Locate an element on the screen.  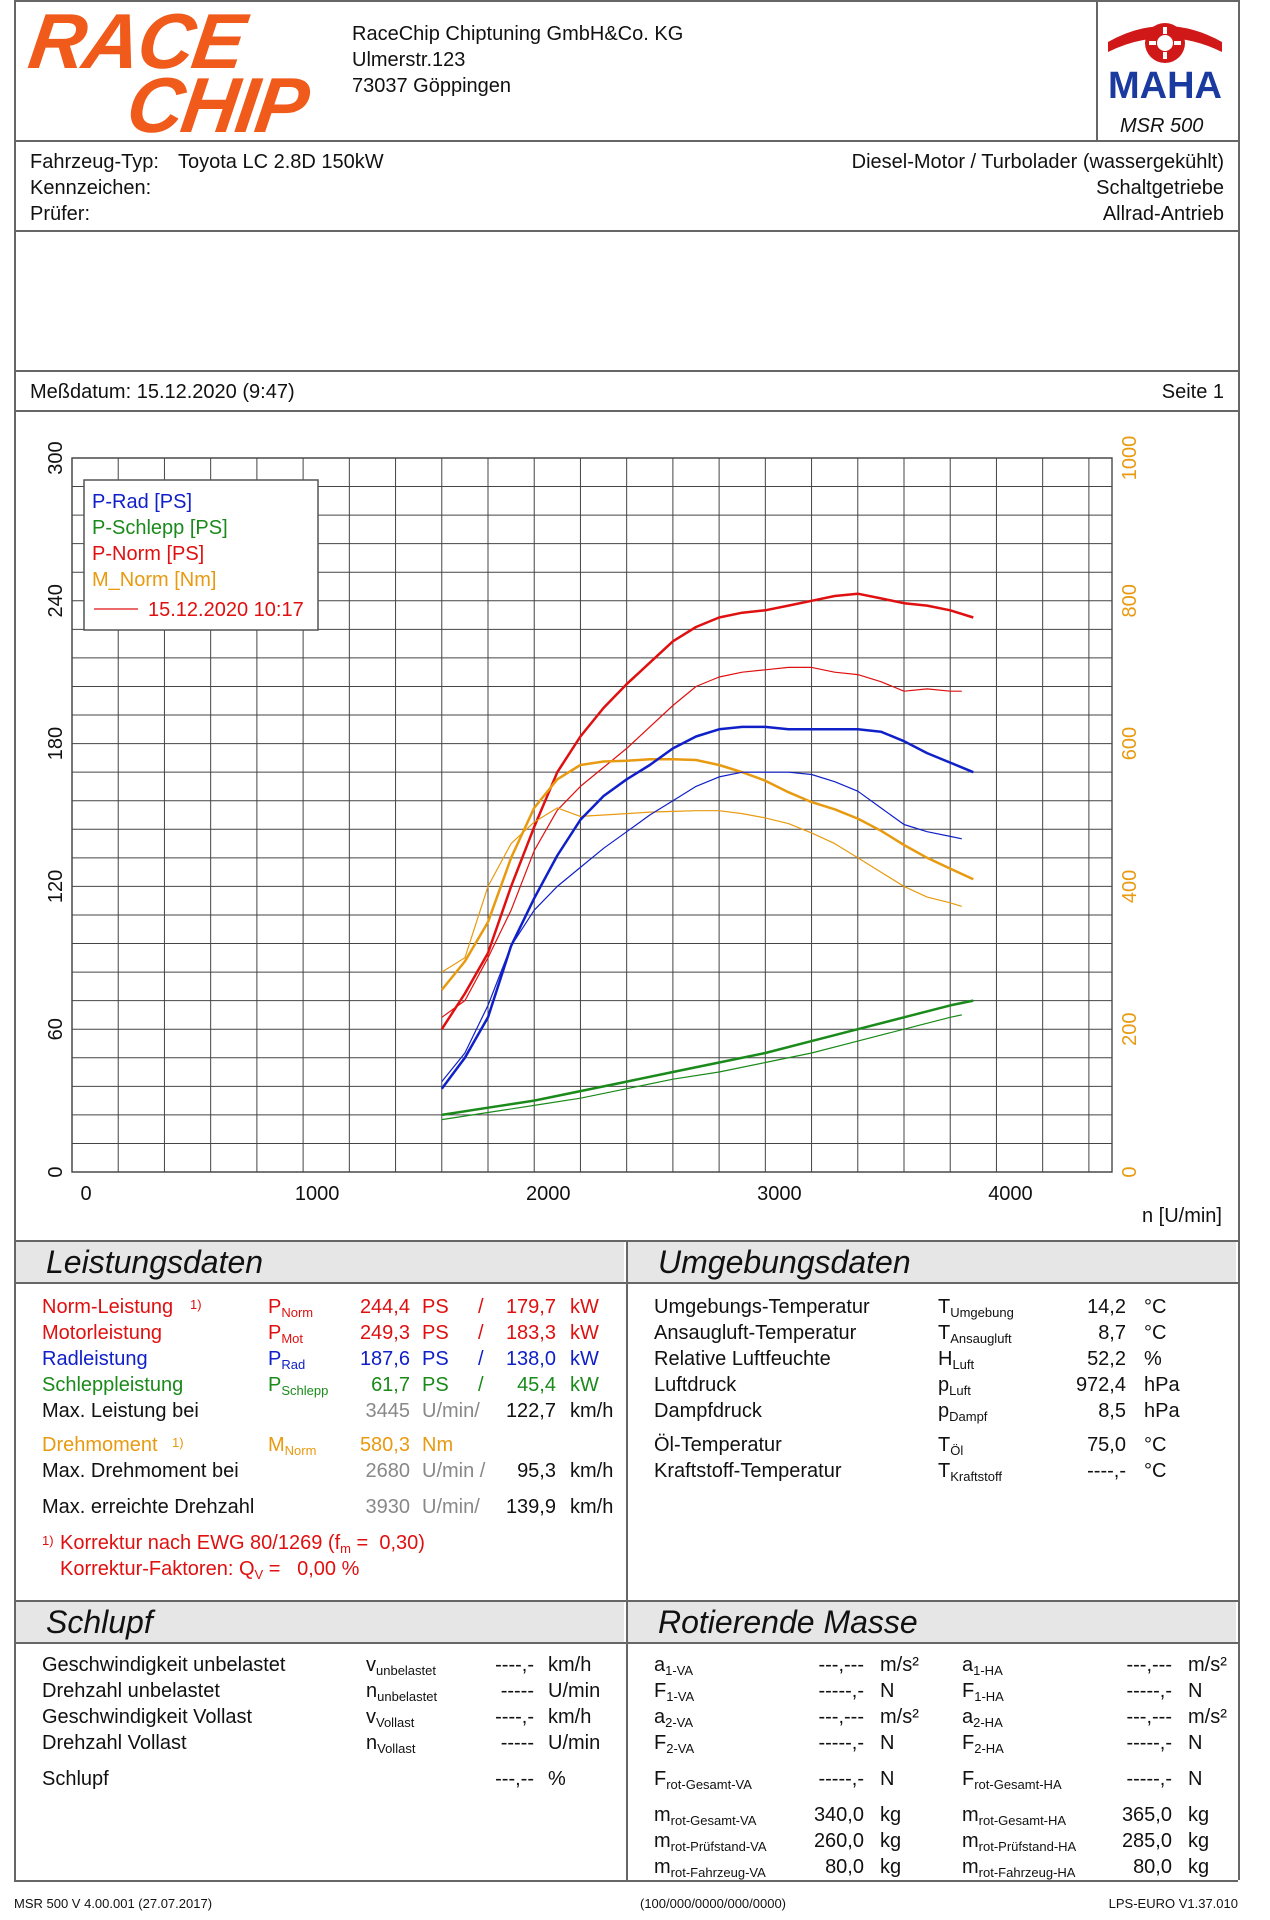
masse-value: 80,0 is located at coordinates (844, 1867).